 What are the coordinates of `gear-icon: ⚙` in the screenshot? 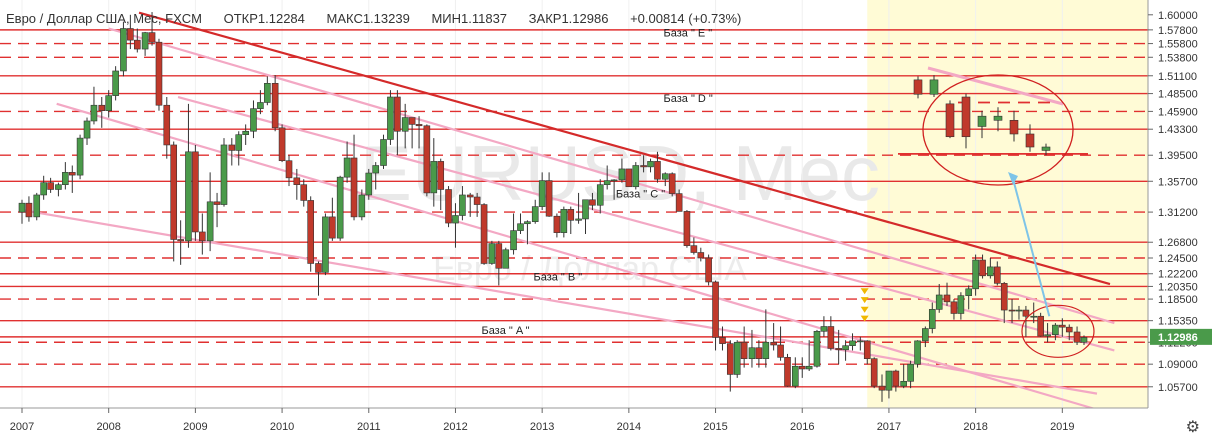 It's located at (1192, 427).